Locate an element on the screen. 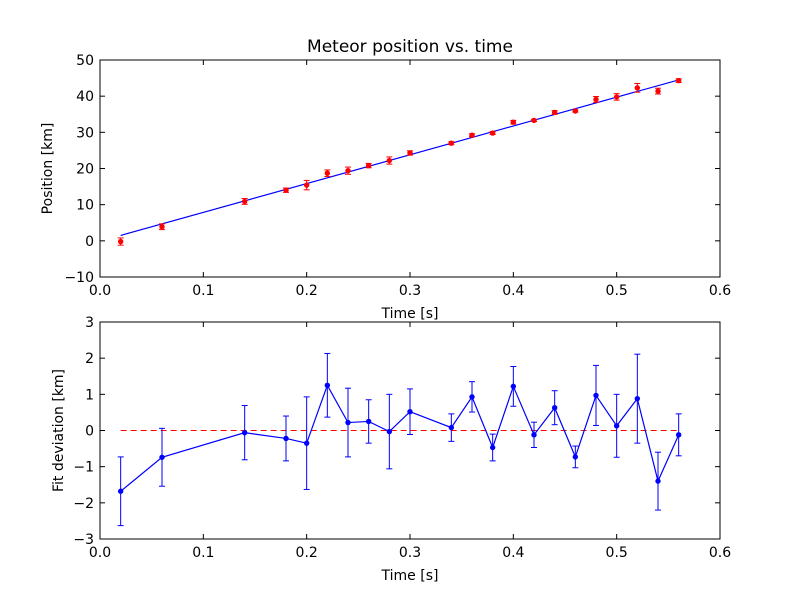 This screenshot has height=600, width=800. deviation-y-tick-label: −3 is located at coordinates (83, 540).